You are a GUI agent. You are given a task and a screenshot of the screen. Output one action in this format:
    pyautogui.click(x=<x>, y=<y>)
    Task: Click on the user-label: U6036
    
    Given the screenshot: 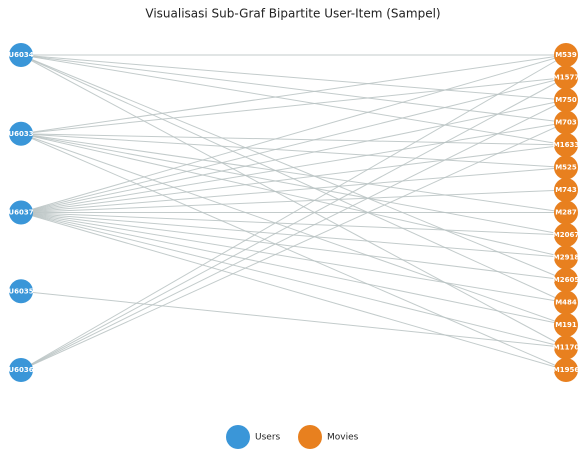 What is the action you would take?
    pyautogui.click(x=20, y=370)
    